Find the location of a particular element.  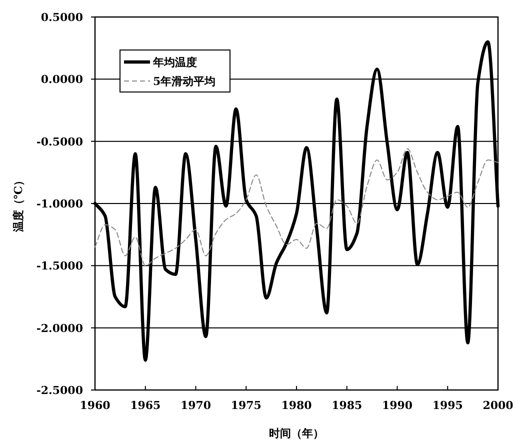

y-tick-label: -1.5000 is located at coordinates (60, 266).